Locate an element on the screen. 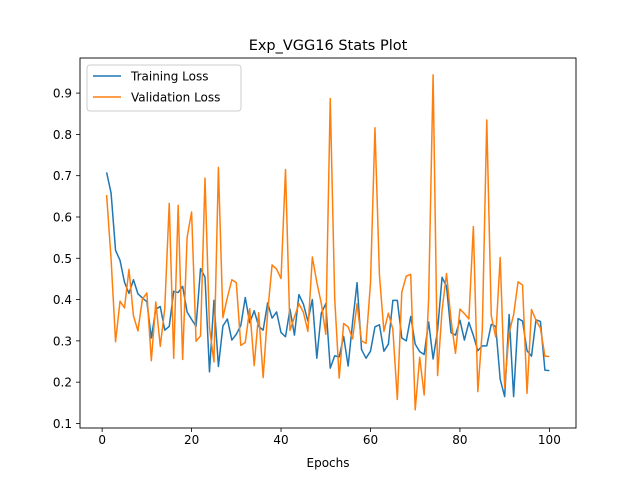  y-tick-label: 0.7 is located at coordinates (62, 176).